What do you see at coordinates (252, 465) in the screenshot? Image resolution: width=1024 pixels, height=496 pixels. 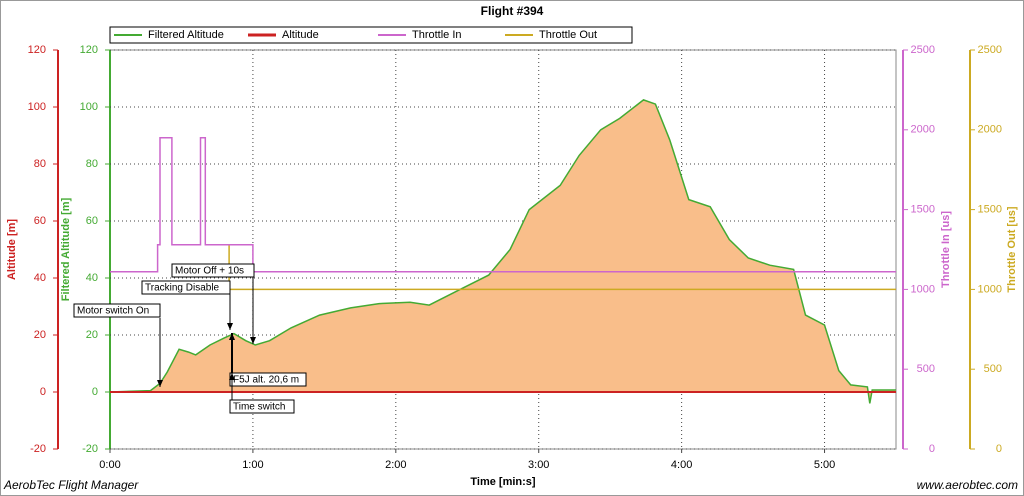 I see `x-tick-label: 1:00` at bounding box center [252, 465].